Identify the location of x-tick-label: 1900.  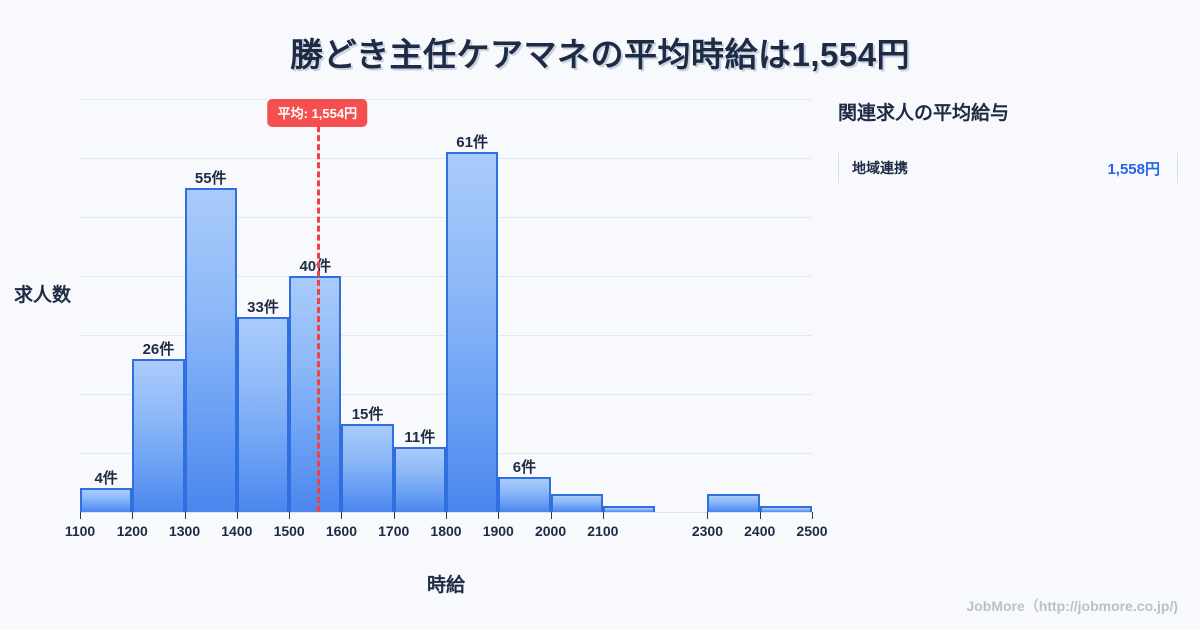
(498, 531).